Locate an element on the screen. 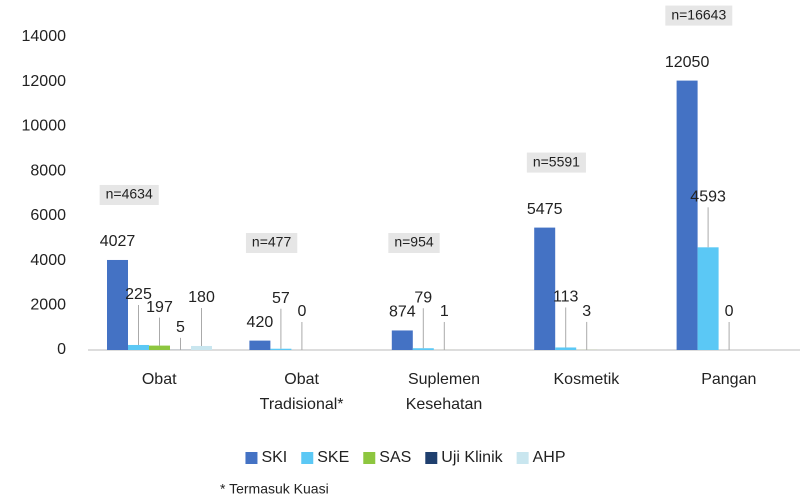  y-tick-label: 2000 is located at coordinates (48, 305).